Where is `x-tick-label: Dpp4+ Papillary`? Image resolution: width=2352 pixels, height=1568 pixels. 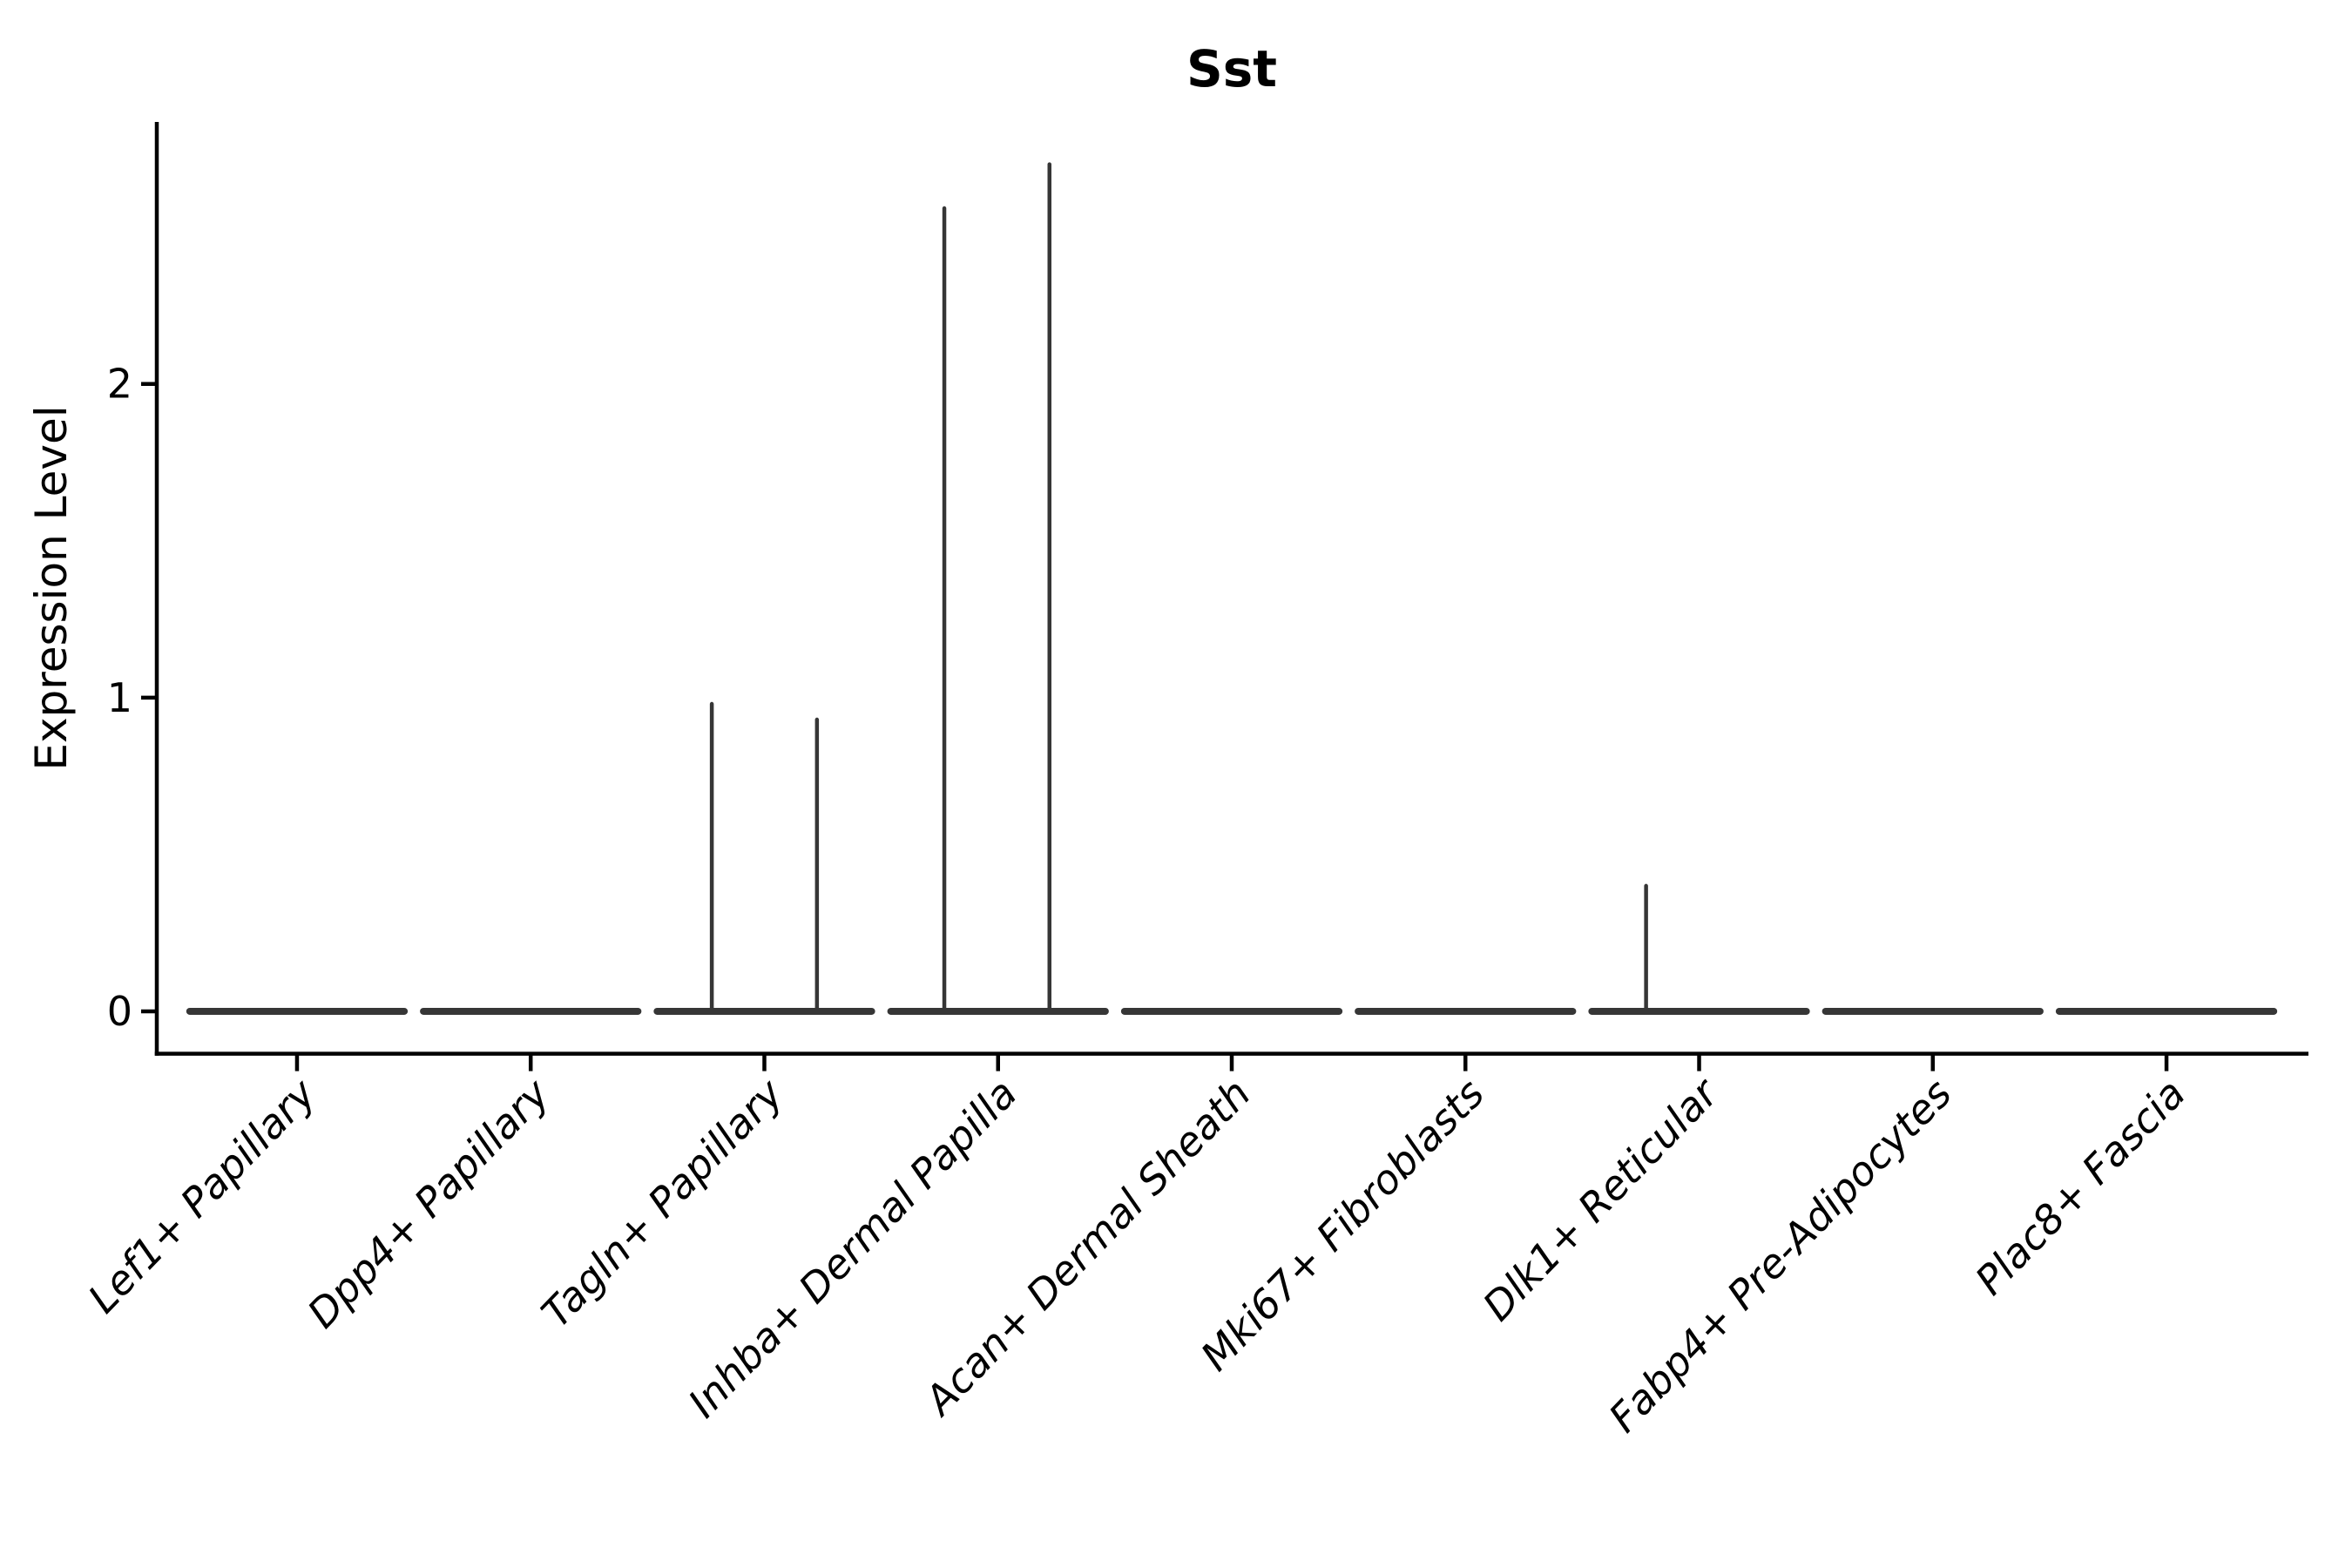 x-tick-label: Dpp4+ Papillary is located at coordinates (428, 1203).